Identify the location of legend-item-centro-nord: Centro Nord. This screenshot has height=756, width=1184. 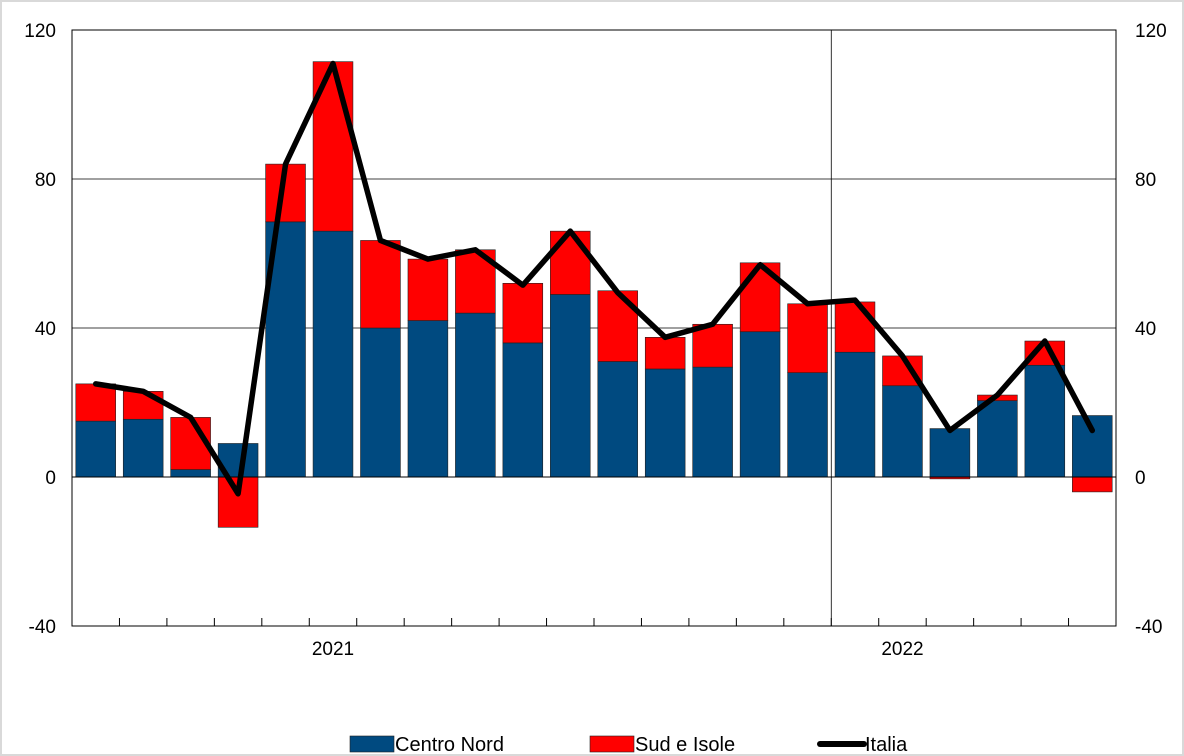
(426, 745).